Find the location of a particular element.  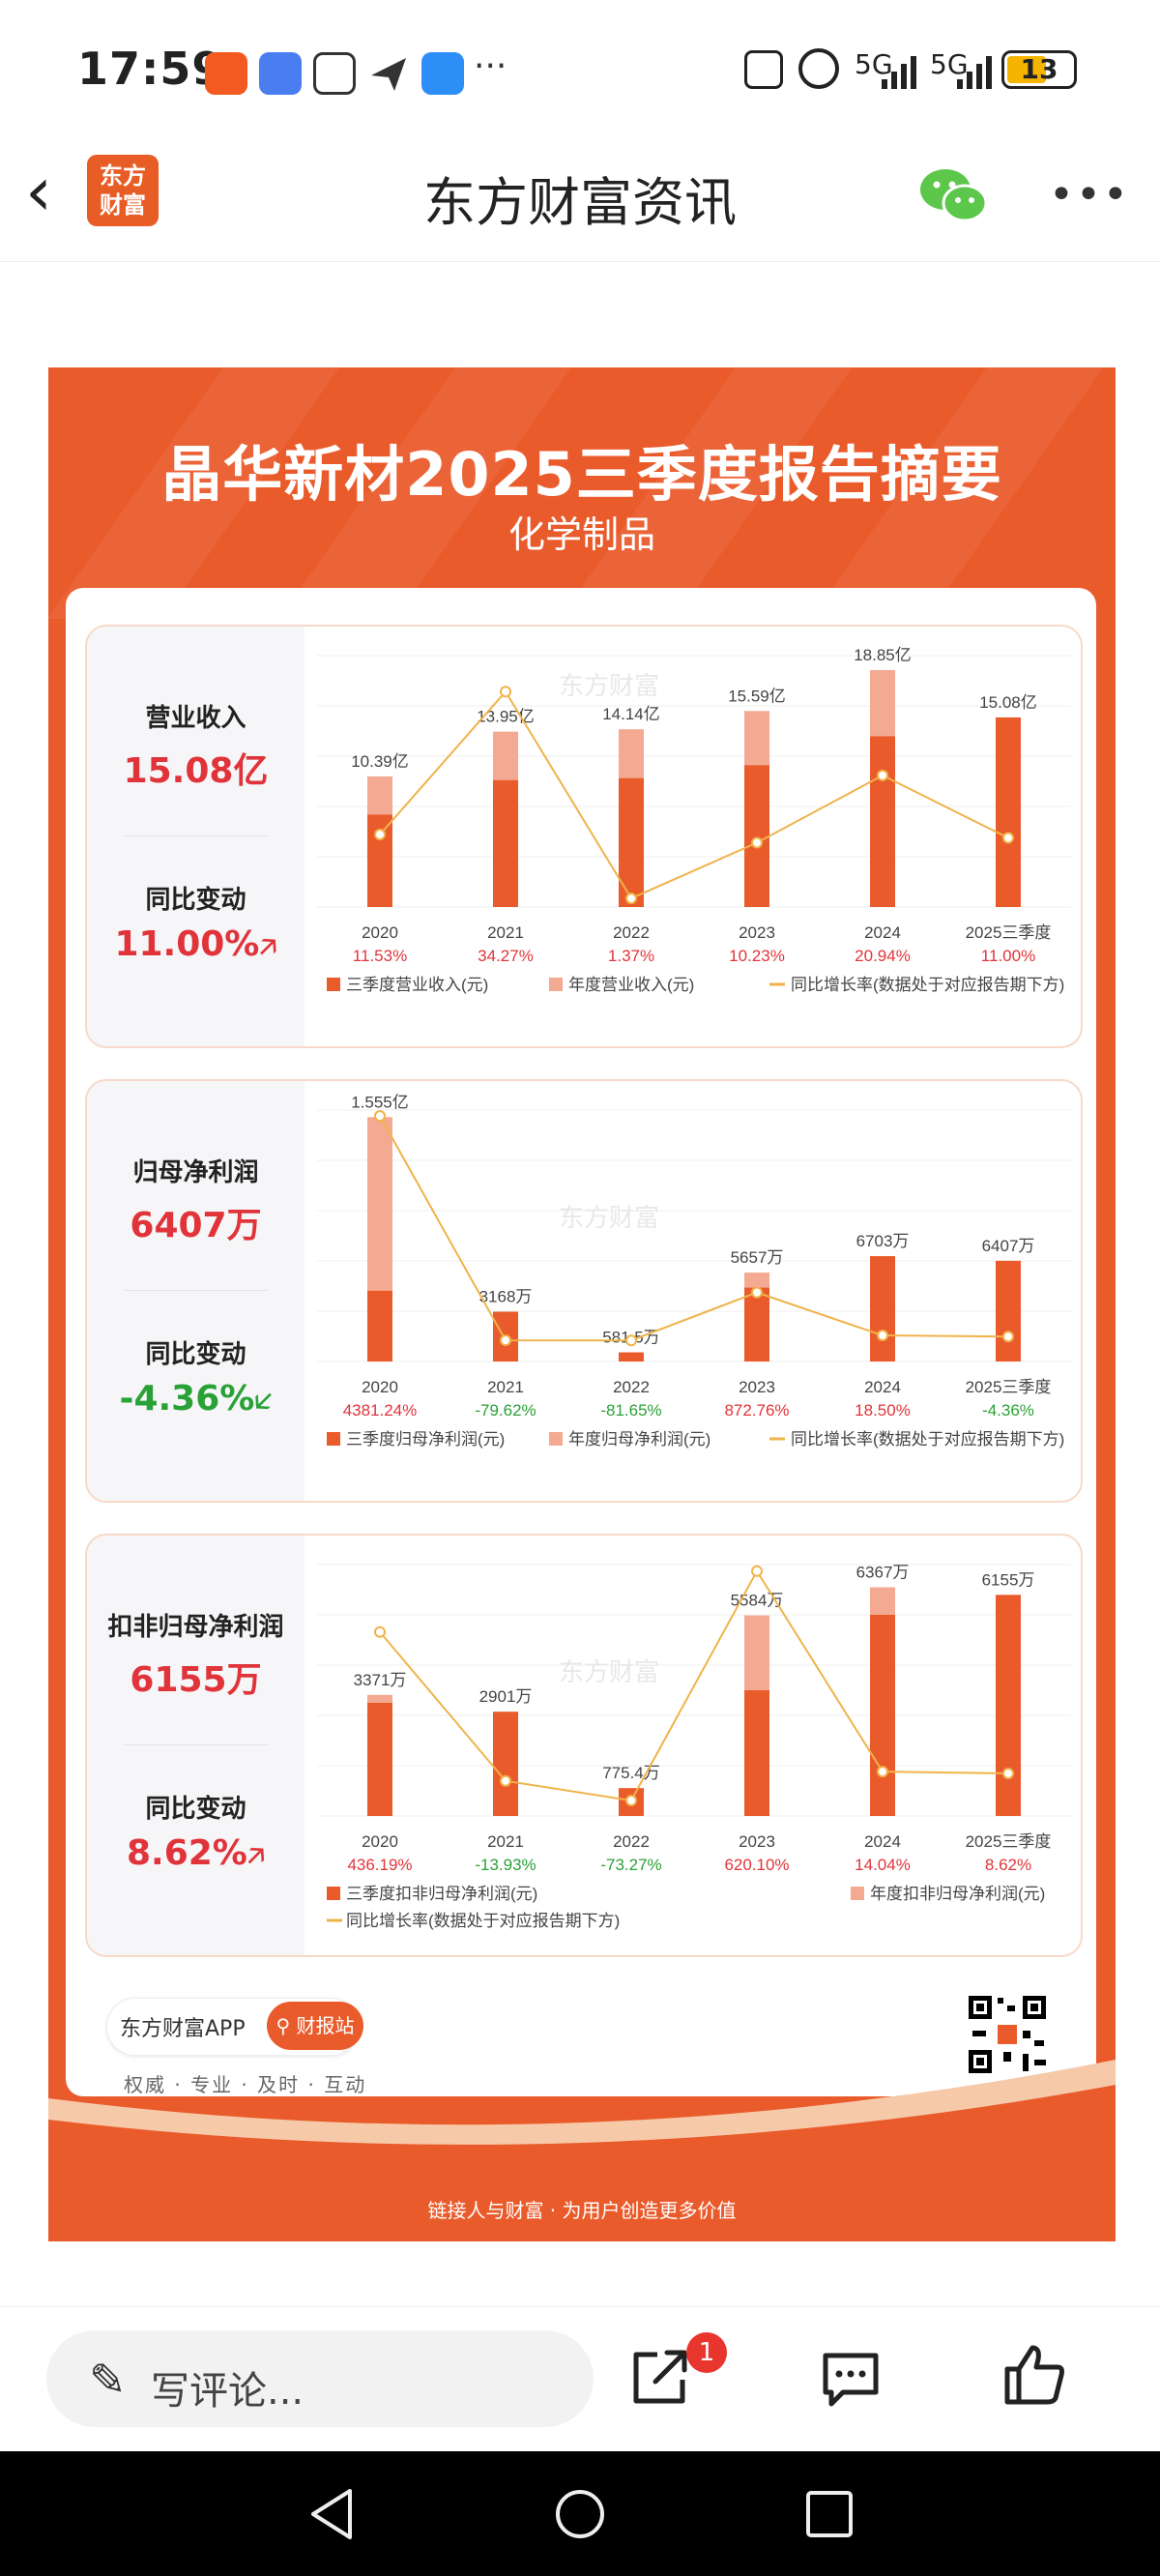

slogan: 链接人与财富 · 为用户创造更多价值 is located at coordinates (582, 2210).